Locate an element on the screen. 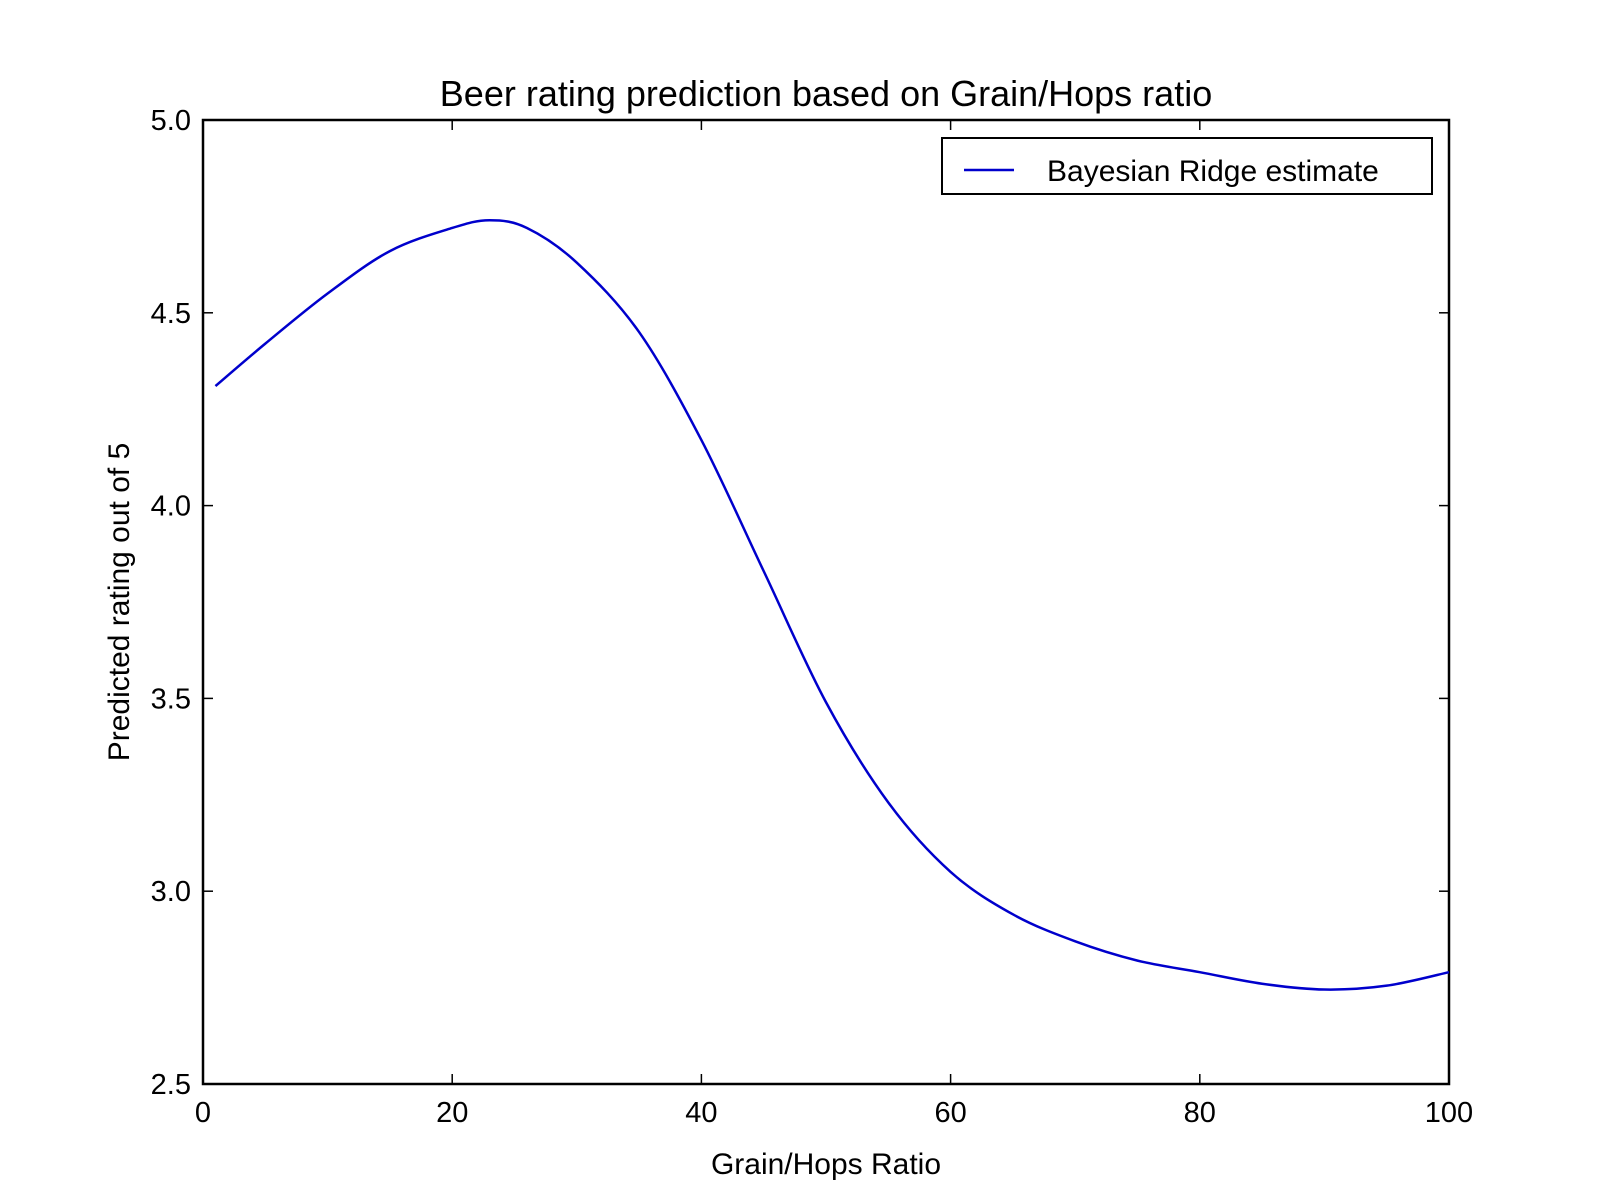  y-tick-label: 3.0 is located at coordinates (171, 892).